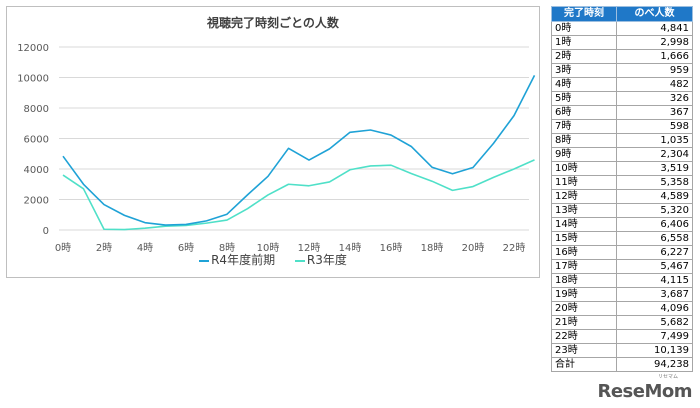 The width and height of the screenshot is (700, 408). I want to click on cell-count: 6,227, so click(654, 252).